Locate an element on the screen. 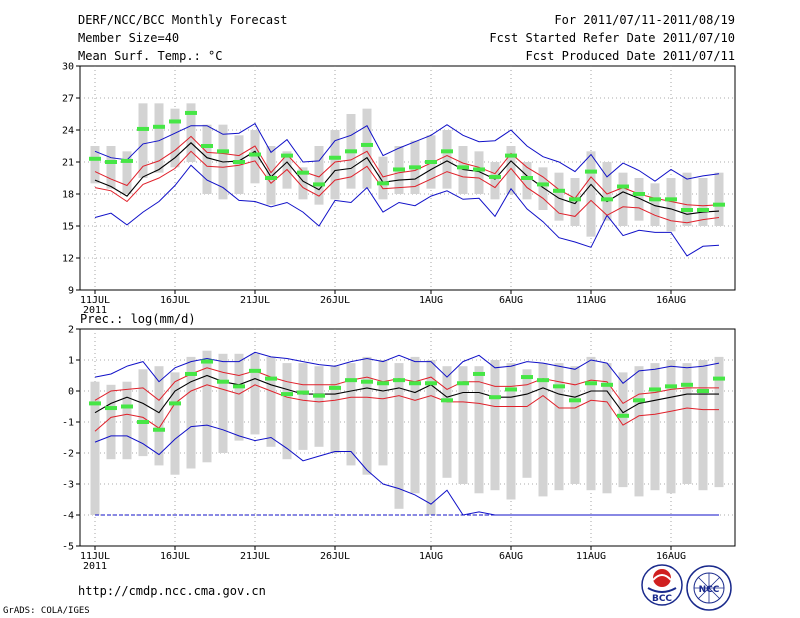 This screenshot has height=618, width=800. x-tick-label: 16AUG is located at coordinates (671, 556).